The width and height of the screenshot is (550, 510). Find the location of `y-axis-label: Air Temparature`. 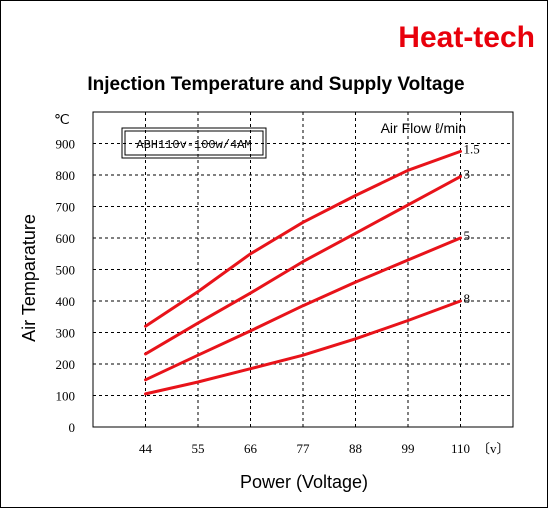

y-axis-label: Air Temparature is located at coordinates (29, 278).